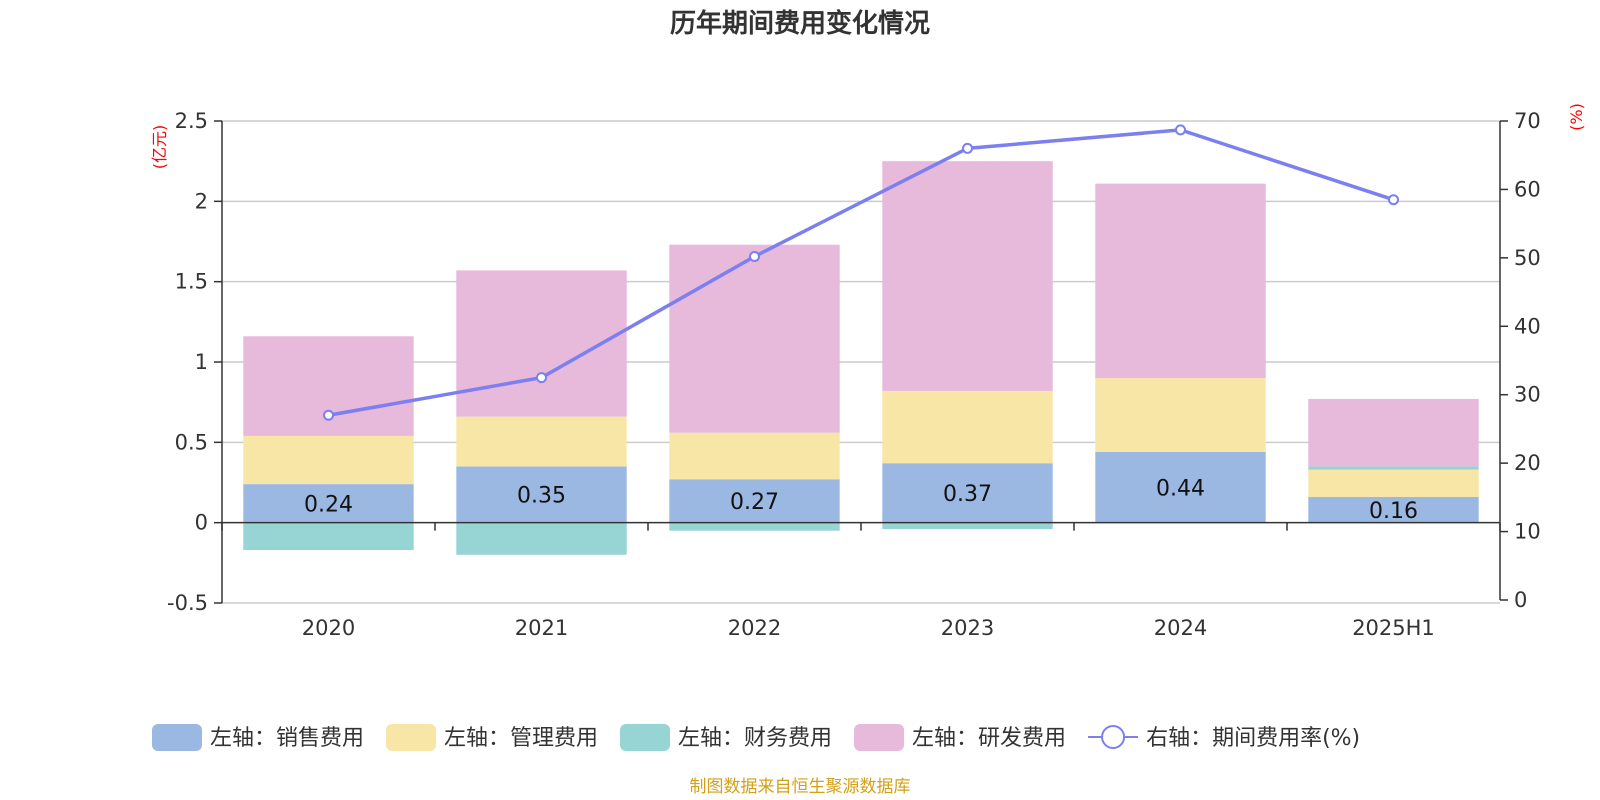 The width and height of the screenshot is (1600, 800). Describe the element at coordinates (754, 526) in the screenshot. I see `bar-财务费用-2022` at that location.